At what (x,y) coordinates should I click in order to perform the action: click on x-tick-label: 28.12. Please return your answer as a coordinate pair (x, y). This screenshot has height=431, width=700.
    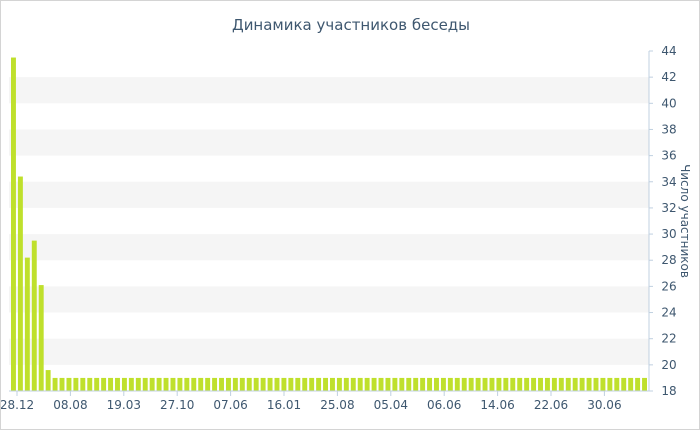
    Looking at the image, I should click on (17, 405).